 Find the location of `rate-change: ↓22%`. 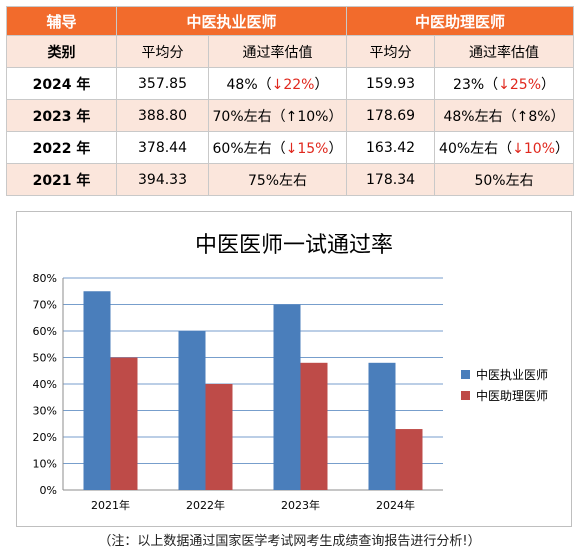

rate-change: ↓22% is located at coordinates (293, 84).